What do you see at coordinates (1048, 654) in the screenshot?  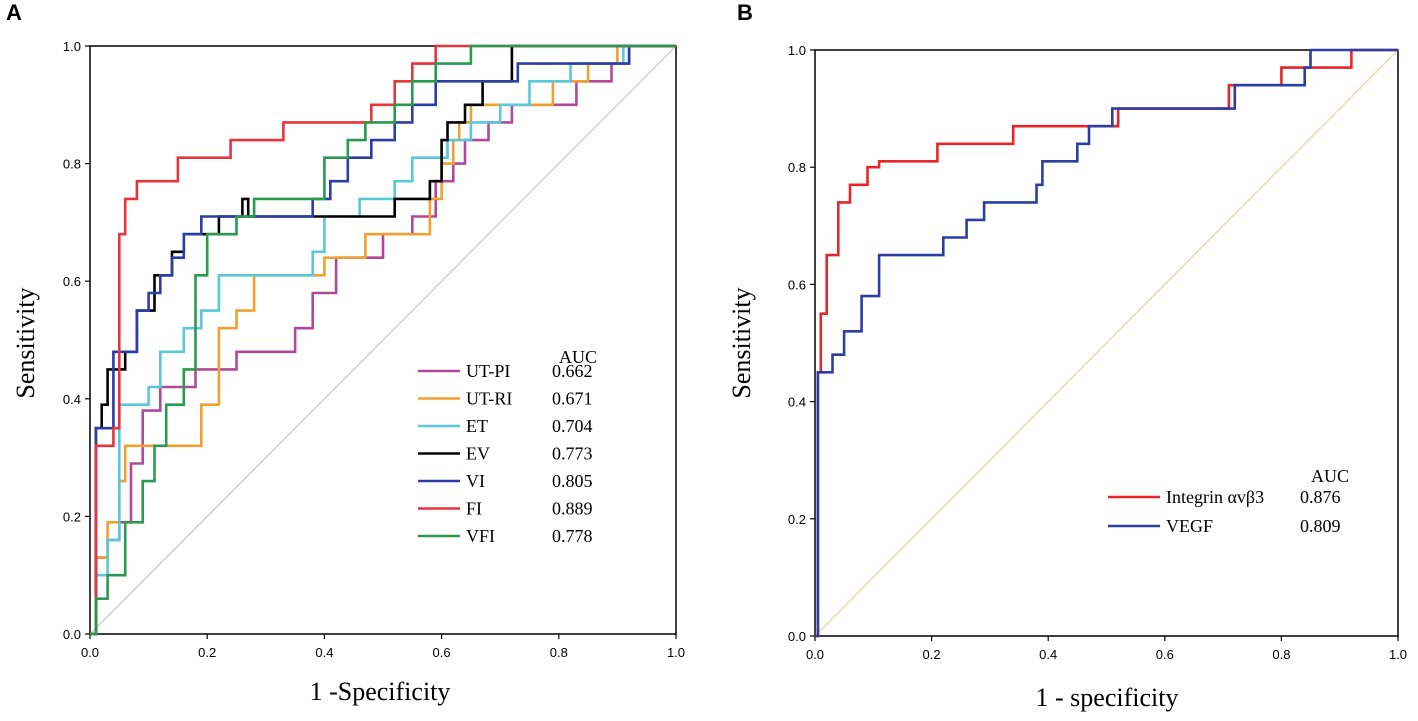 I see `panel-b-x-tick-label: 0.4` at bounding box center [1048, 654].